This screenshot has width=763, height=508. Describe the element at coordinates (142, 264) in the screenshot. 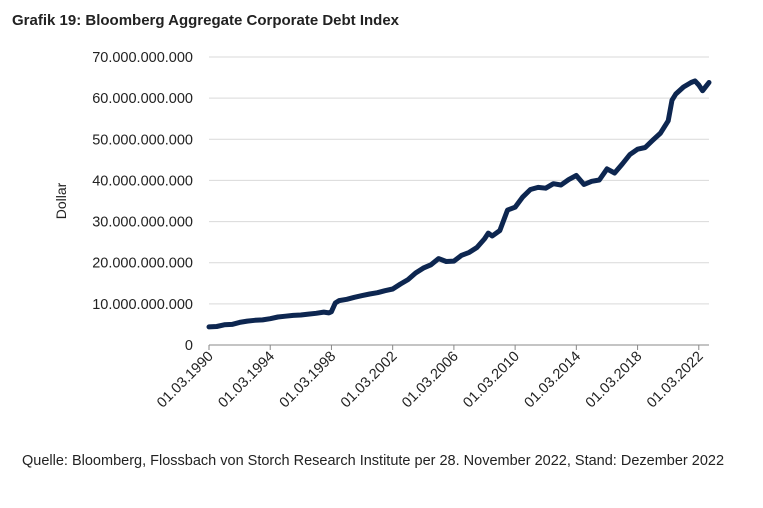

I see `y-tick-label: 20.000.000.000` at that location.